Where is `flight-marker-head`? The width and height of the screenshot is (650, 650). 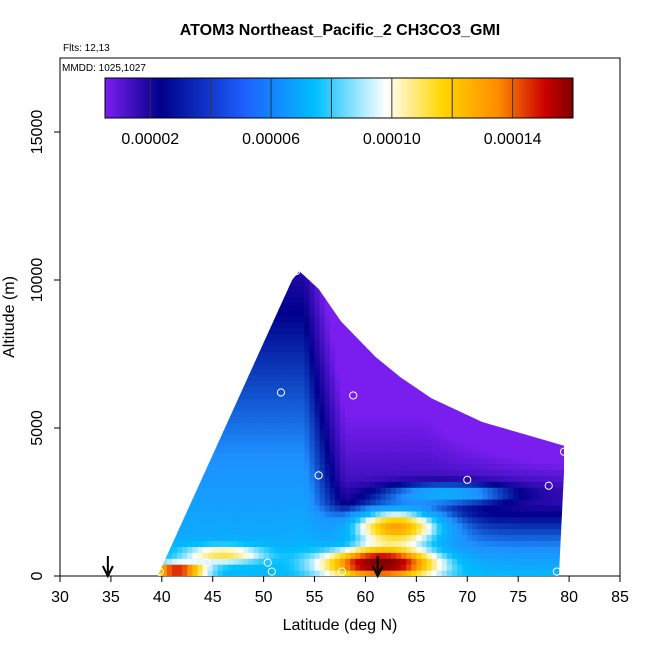 flight-marker-head is located at coordinates (107, 572).